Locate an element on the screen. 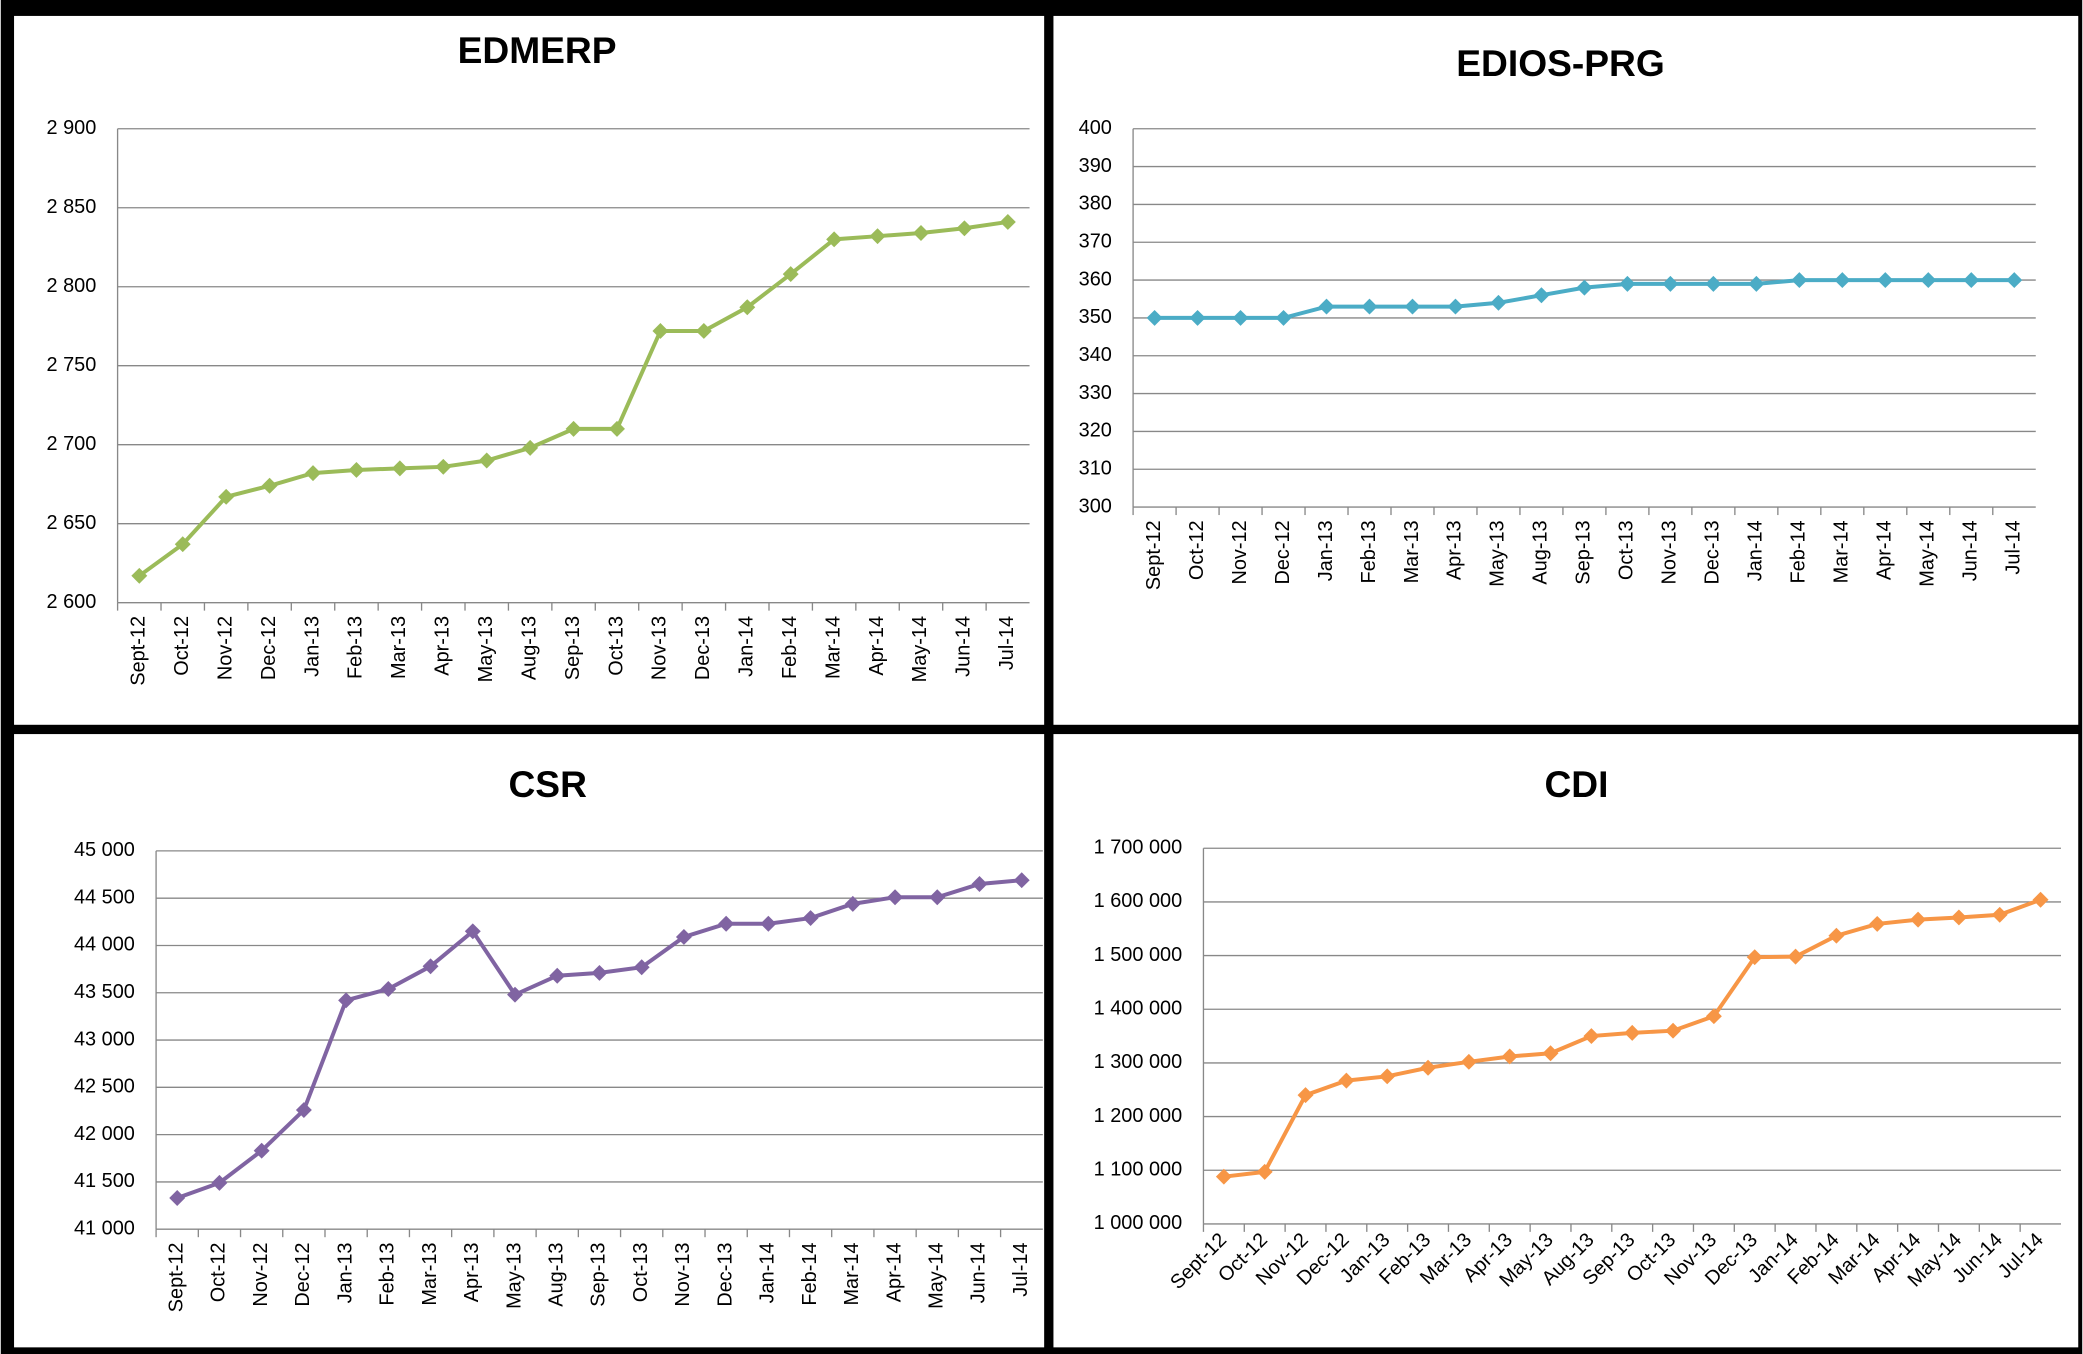  y-tick-label: 1 700 000 is located at coordinates (1138, 848).